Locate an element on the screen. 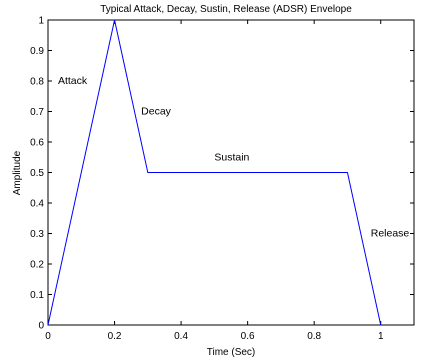 The width and height of the screenshot is (425, 364). x-tick-label: 0 is located at coordinates (48, 336).